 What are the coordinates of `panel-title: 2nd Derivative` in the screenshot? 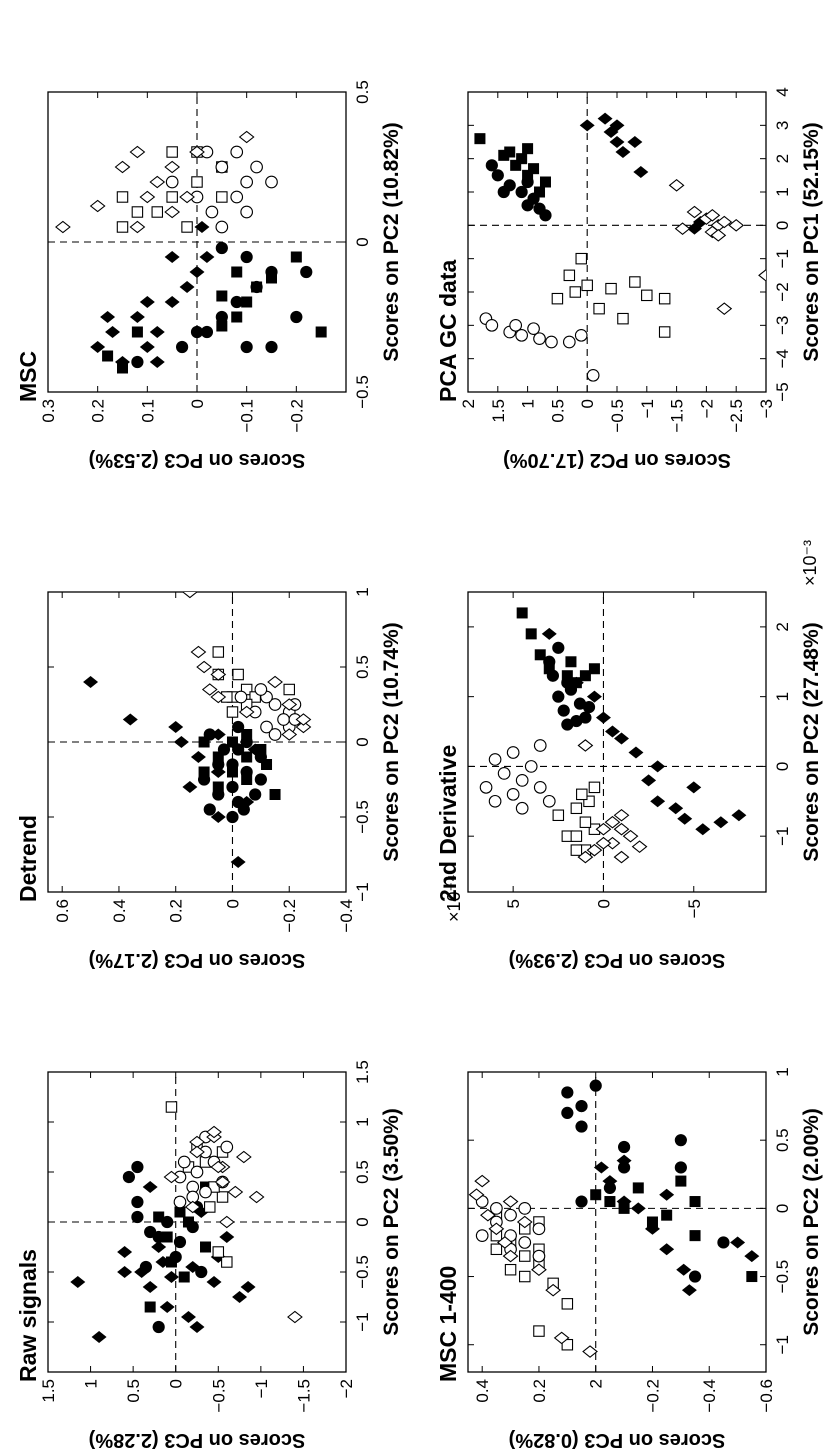 It's located at (448, 823).